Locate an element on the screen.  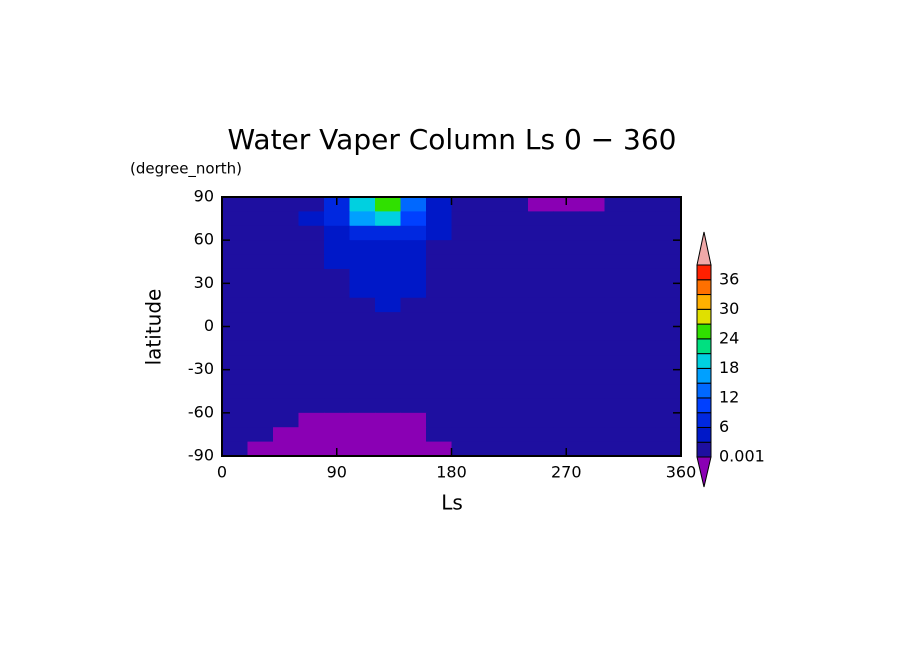
colorbar-tick-label: 18 is located at coordinates (729, 367).